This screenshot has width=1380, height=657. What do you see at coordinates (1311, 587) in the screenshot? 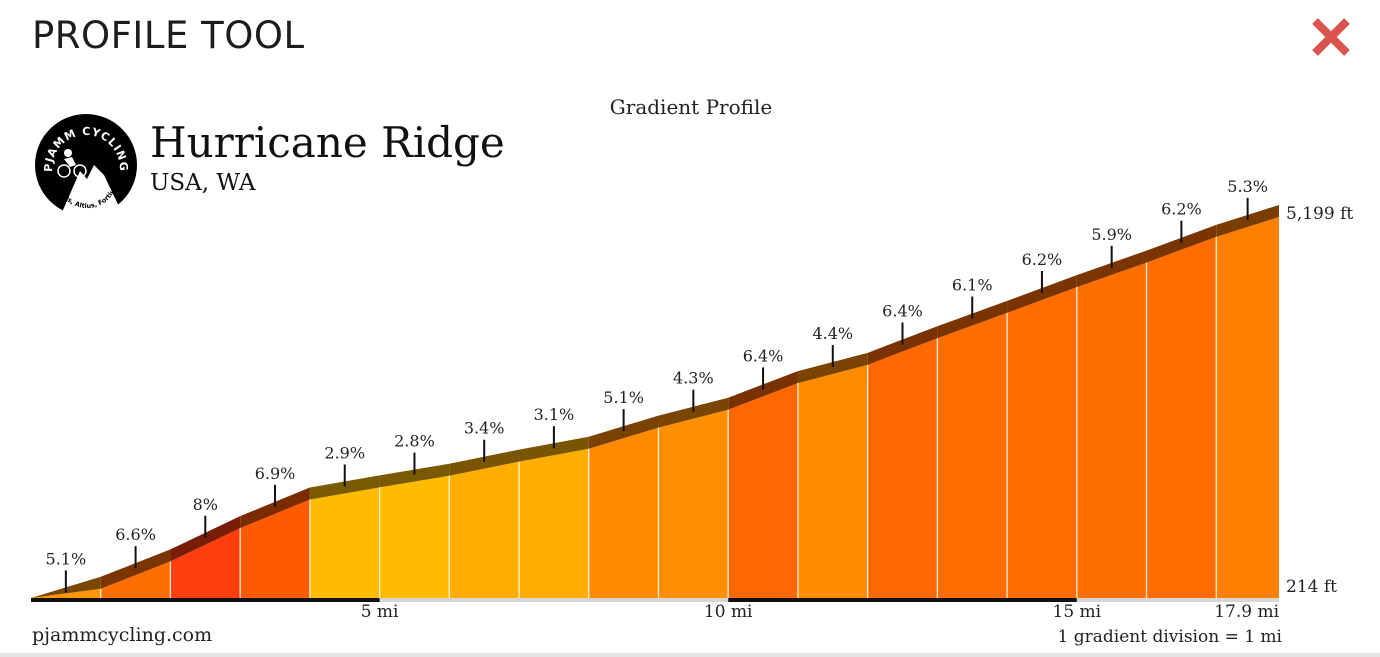
I see `elevation-min-label: 214 ft` at bounding box center [1311, 587].